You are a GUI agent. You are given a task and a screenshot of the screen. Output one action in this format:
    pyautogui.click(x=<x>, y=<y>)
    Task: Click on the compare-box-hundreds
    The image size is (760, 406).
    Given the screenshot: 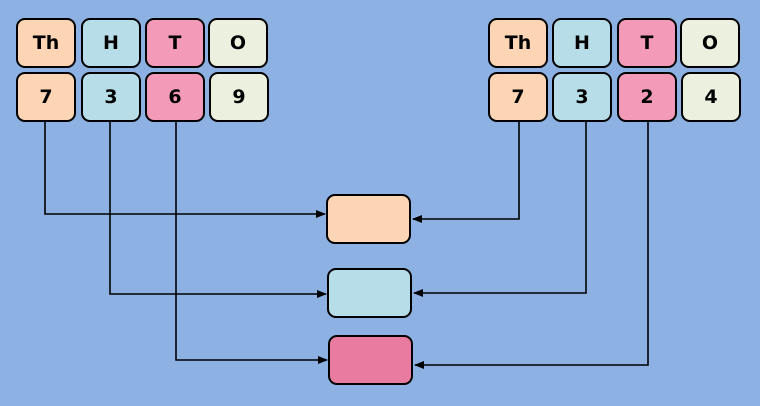 What is the action you would take?
    pyautogui.click(x=369, y=293)
    